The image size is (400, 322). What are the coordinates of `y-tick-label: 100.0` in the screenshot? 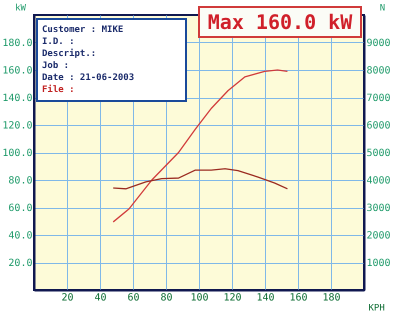 It's located at (17, 153).